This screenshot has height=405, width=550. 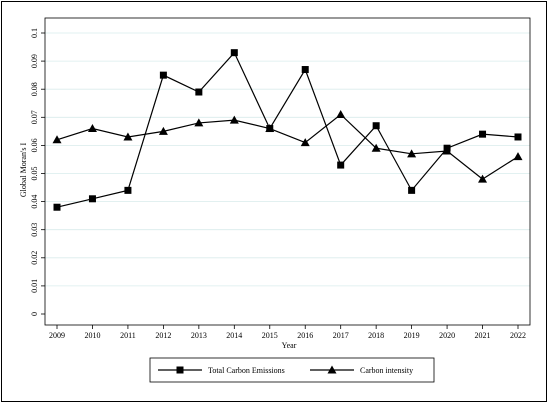 What do you see at coordinates (518, 335) in the screenshot?
I see `x-tick-label: 2022` at bounding box center [518, 335].